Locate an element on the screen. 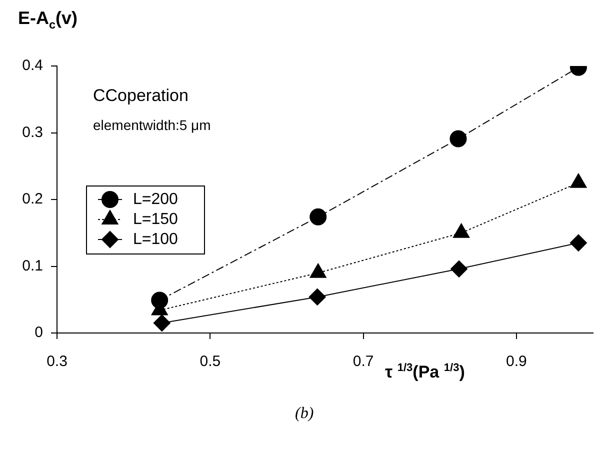 The image size is (603, 459). y-tick-label: 0.1 is located at coordinates (32, 265).